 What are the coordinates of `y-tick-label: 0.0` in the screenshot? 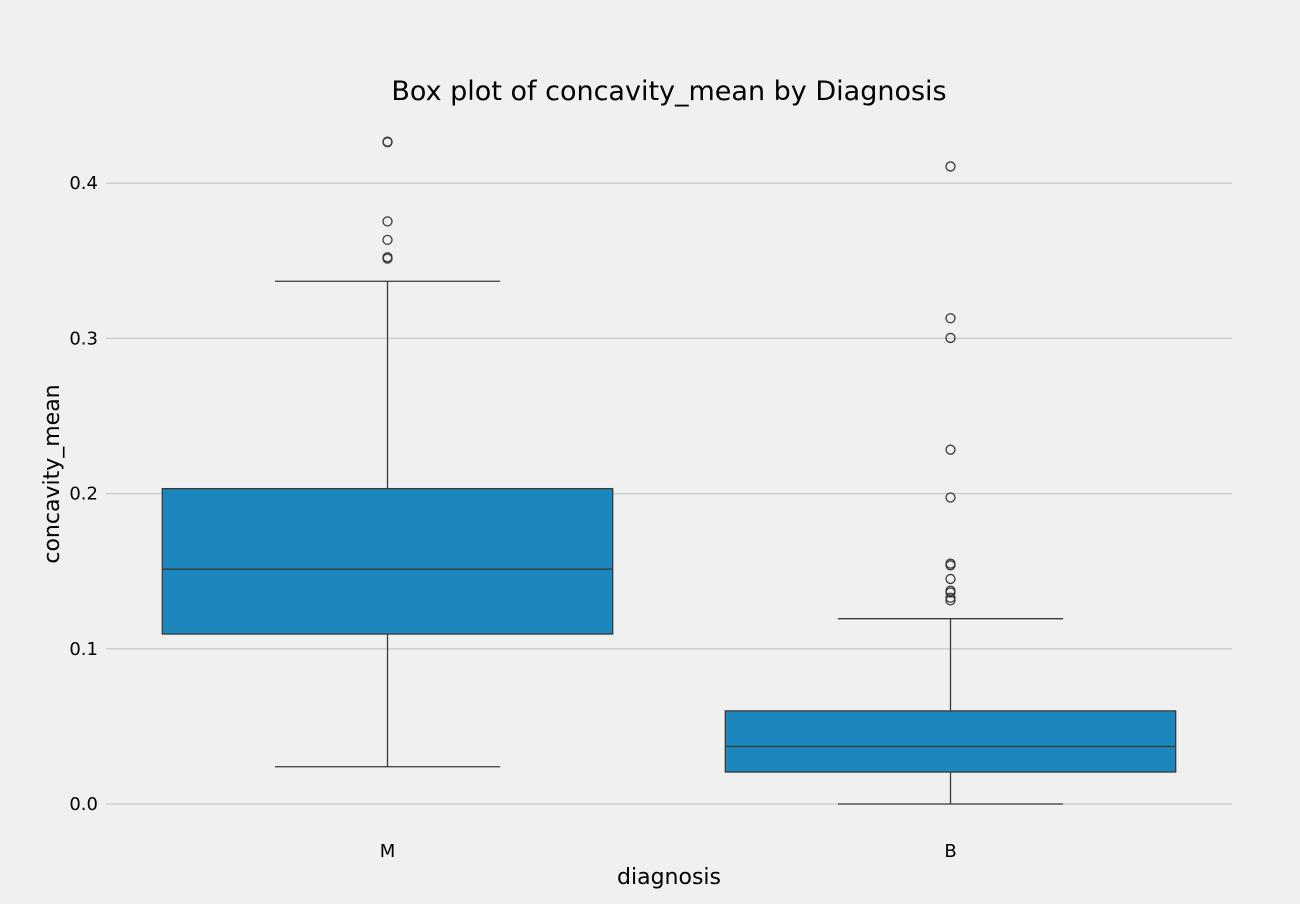 It's located at (83, 804).